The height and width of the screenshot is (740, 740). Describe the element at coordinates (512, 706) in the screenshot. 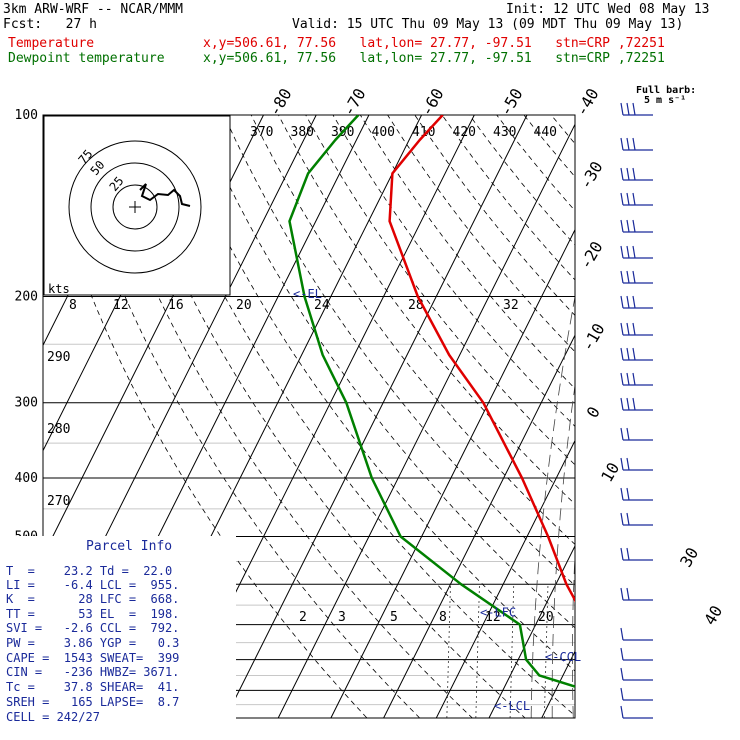

I see `level-marker: <-LCL` at that location.